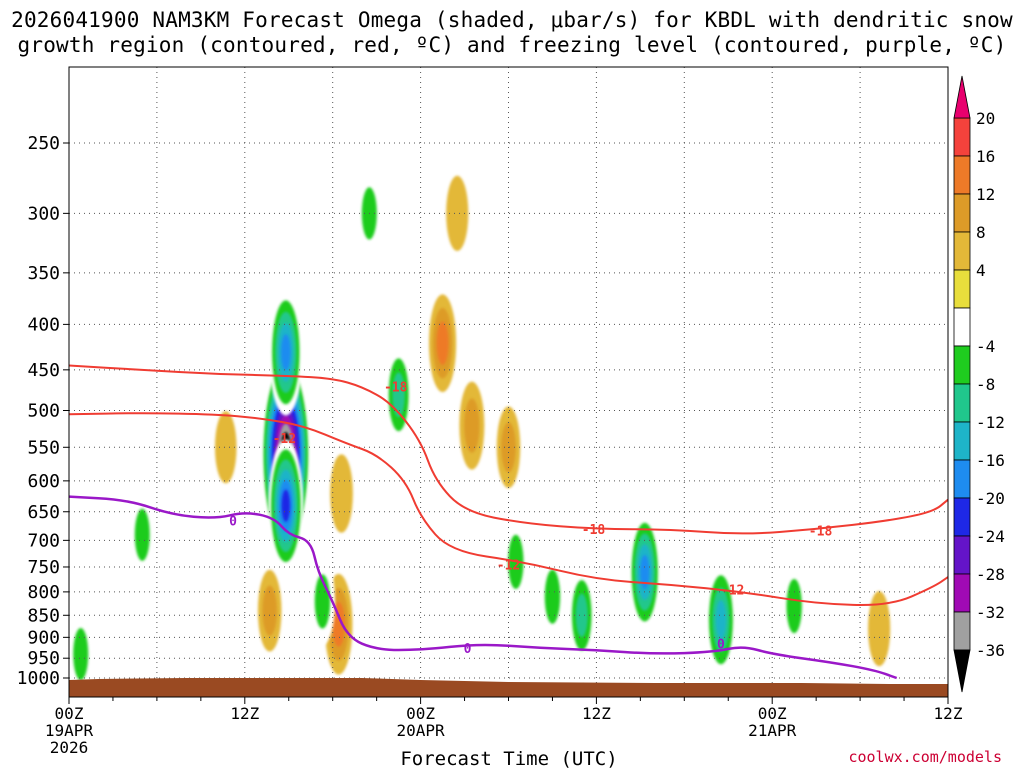  What do you see at coordinates (43, 324) in the screenshot?
I see `y-tick-label: 400` at bounding box center [43, 324].